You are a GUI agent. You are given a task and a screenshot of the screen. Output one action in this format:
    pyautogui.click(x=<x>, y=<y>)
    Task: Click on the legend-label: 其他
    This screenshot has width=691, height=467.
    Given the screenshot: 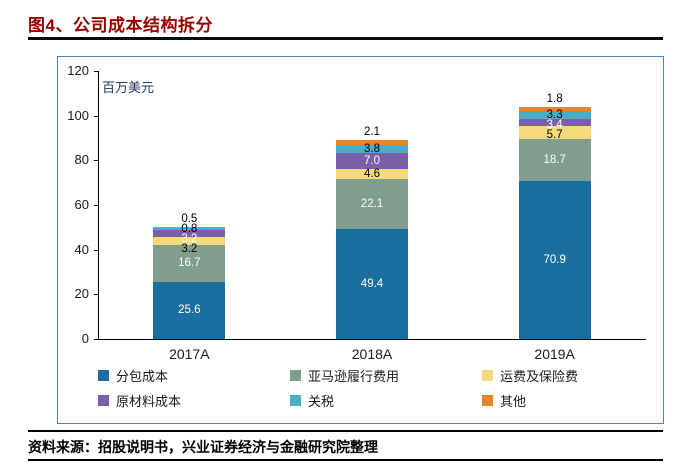 What is the action you would take?
    pyautogui.click(x=513, y=401)
    